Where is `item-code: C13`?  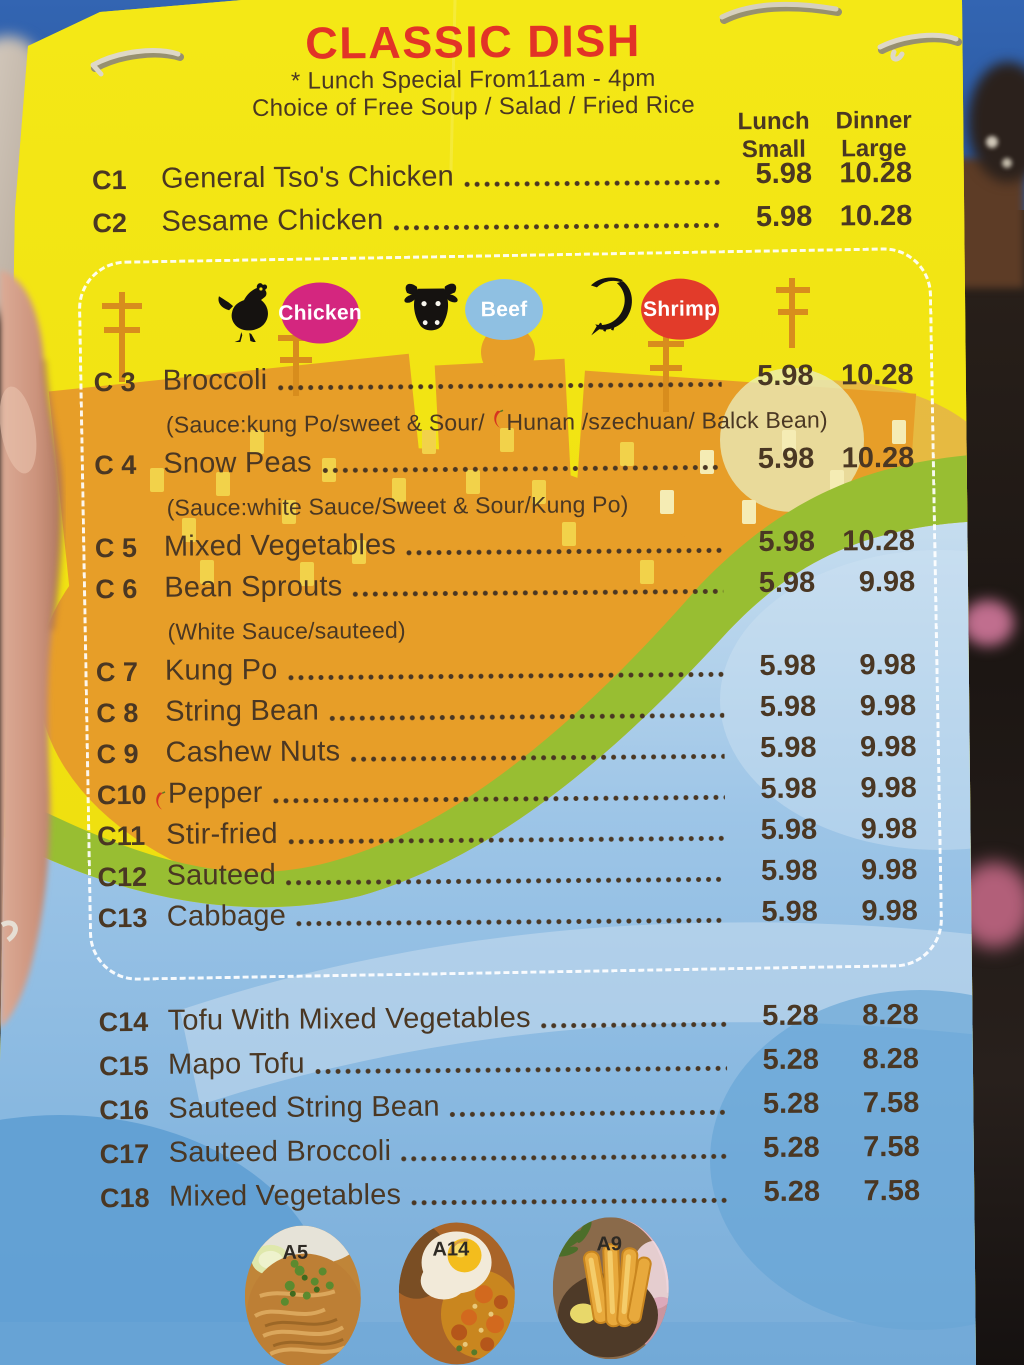 item-code: C13 is located at coordinates (122, 918).